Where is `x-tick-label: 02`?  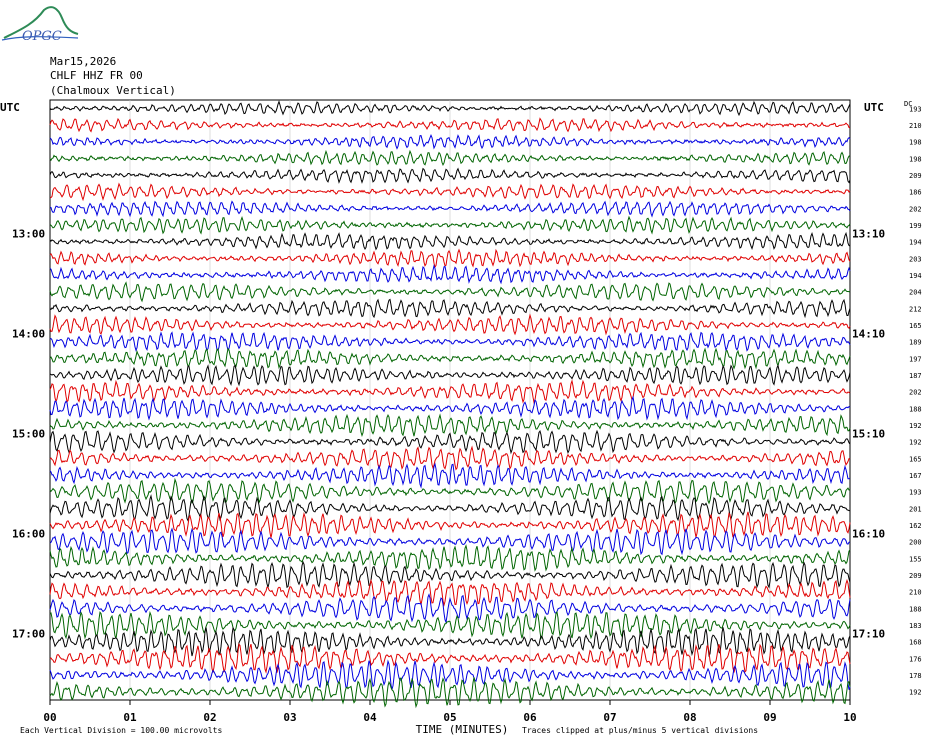 x-tick-label: 02 is located at coordinates (209, 717).